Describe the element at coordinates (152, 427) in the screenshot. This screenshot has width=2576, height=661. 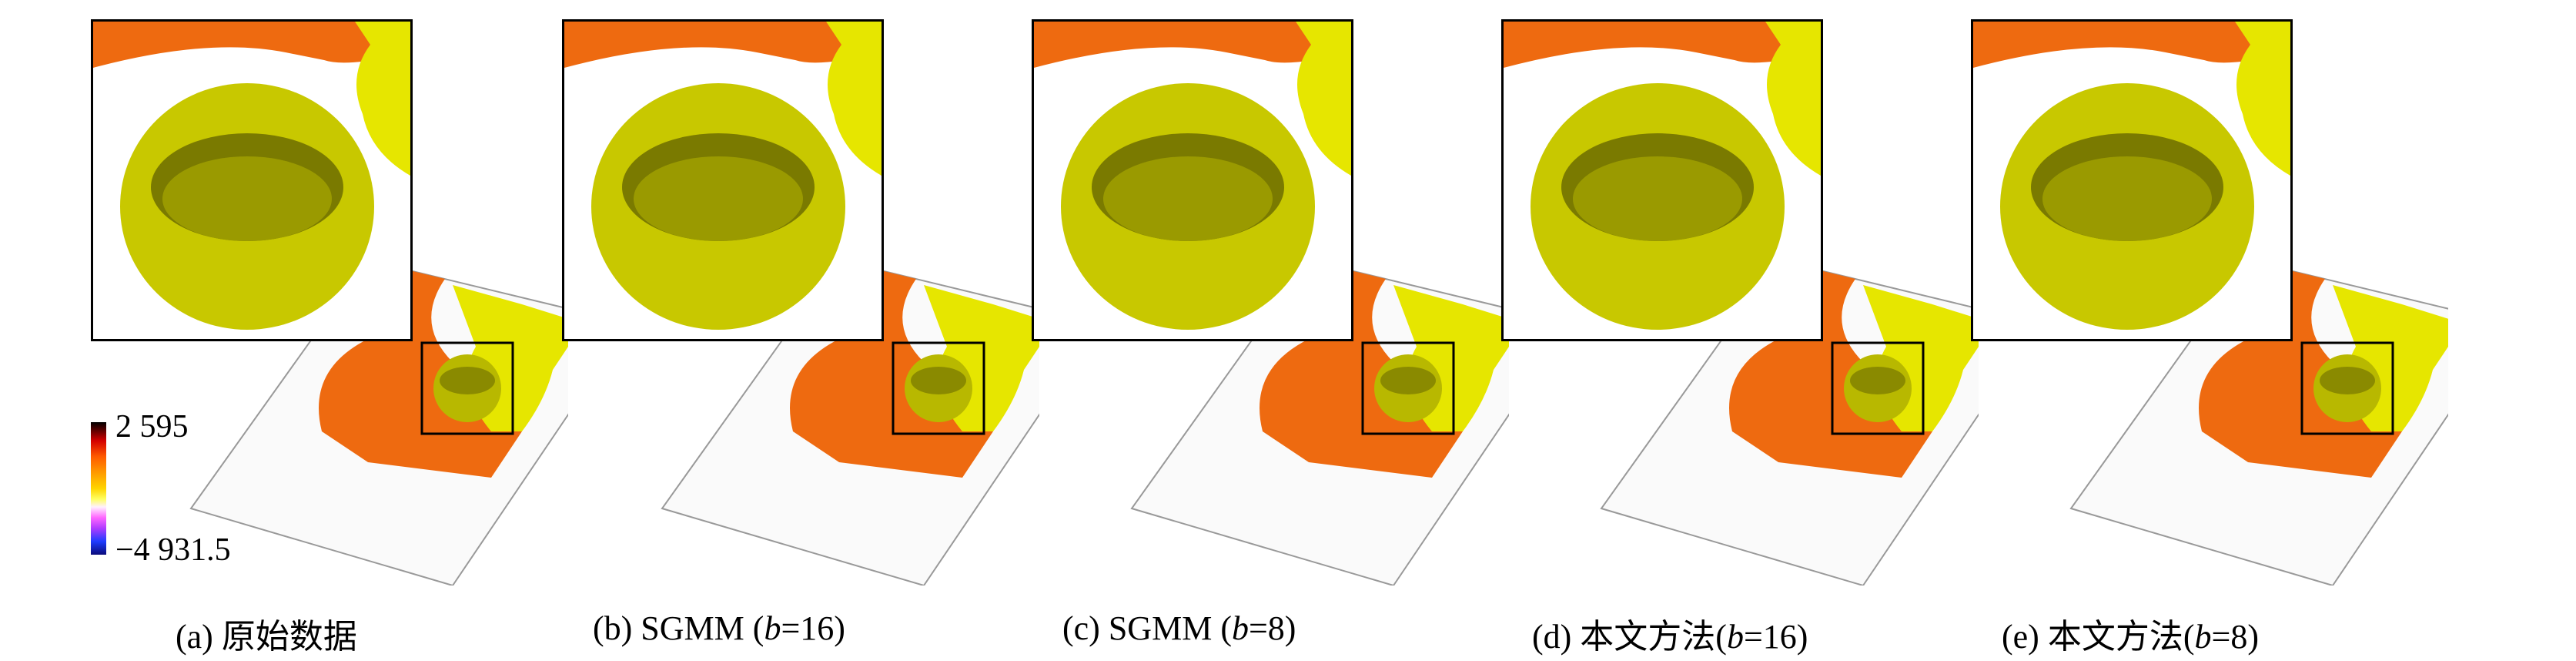
I see `colorbar-max-label: 2 595` at that location.